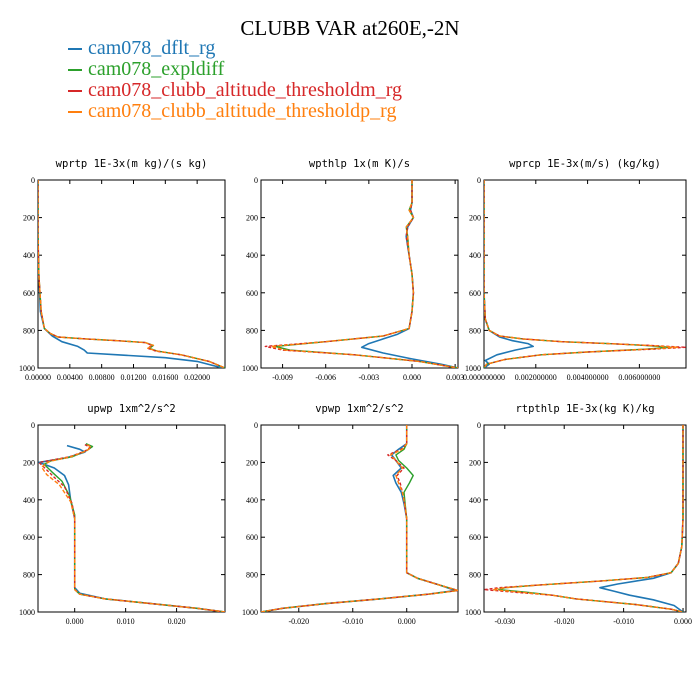 The height and width of the screenshot is (700, 700). Describe the element at coordinates (484, 377) in the screenshot. I see `x-tick-label: 0.000000000` at that location.